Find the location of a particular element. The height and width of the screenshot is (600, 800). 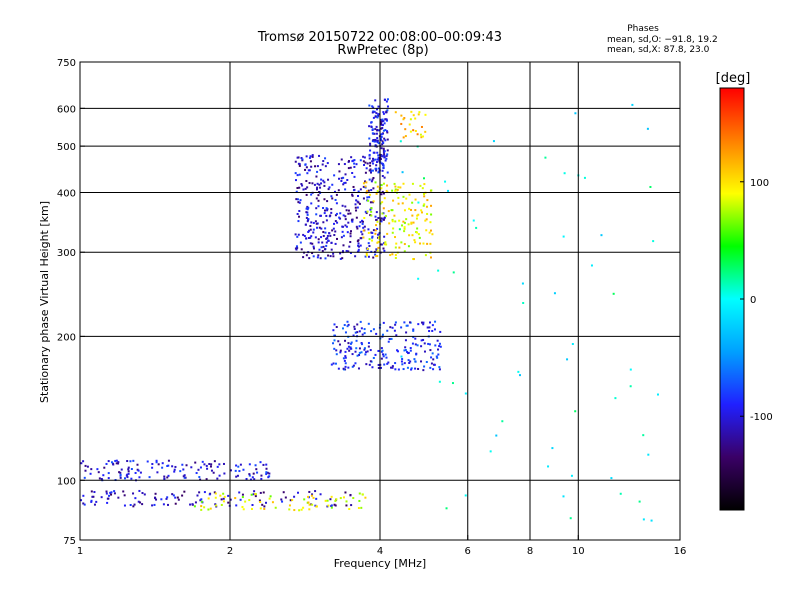

phase-title: Phases is located at coordinates (643, 29).